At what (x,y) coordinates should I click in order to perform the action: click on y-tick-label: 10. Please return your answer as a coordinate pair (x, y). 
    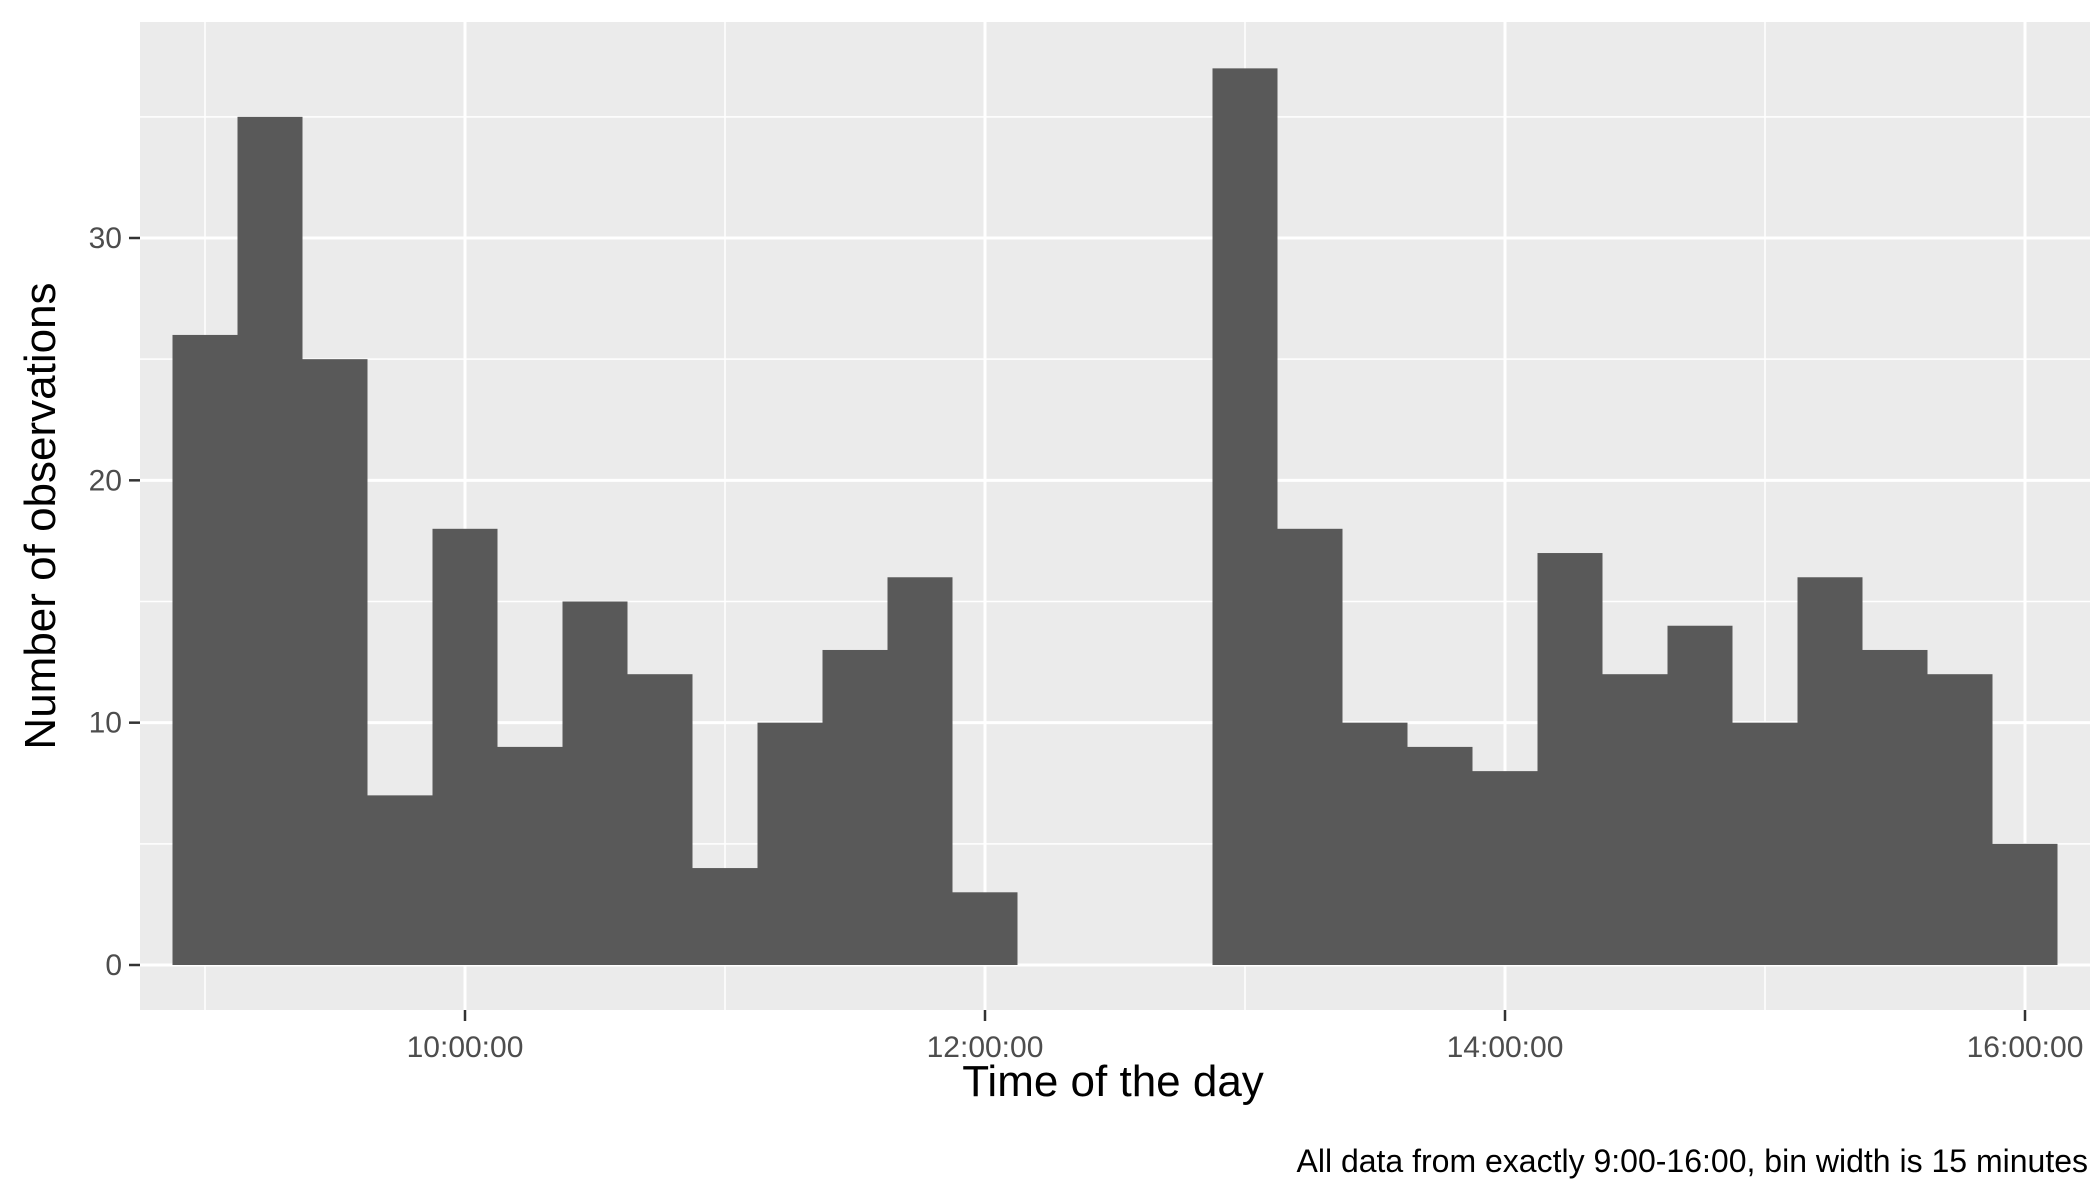
    Looking at the image, I should click on (105, 723).